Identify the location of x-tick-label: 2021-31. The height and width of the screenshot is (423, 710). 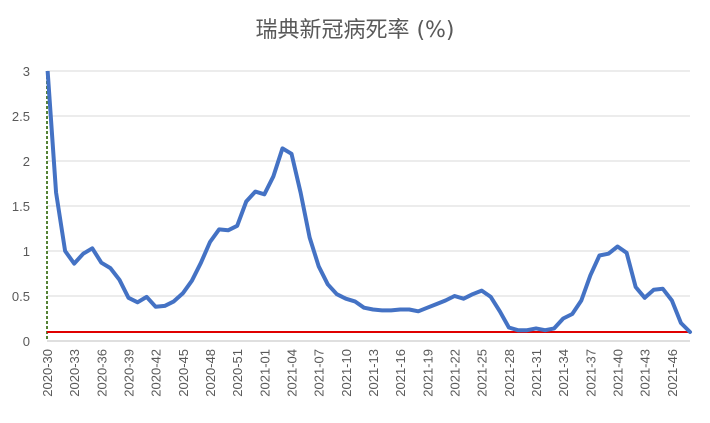
(536, 373).